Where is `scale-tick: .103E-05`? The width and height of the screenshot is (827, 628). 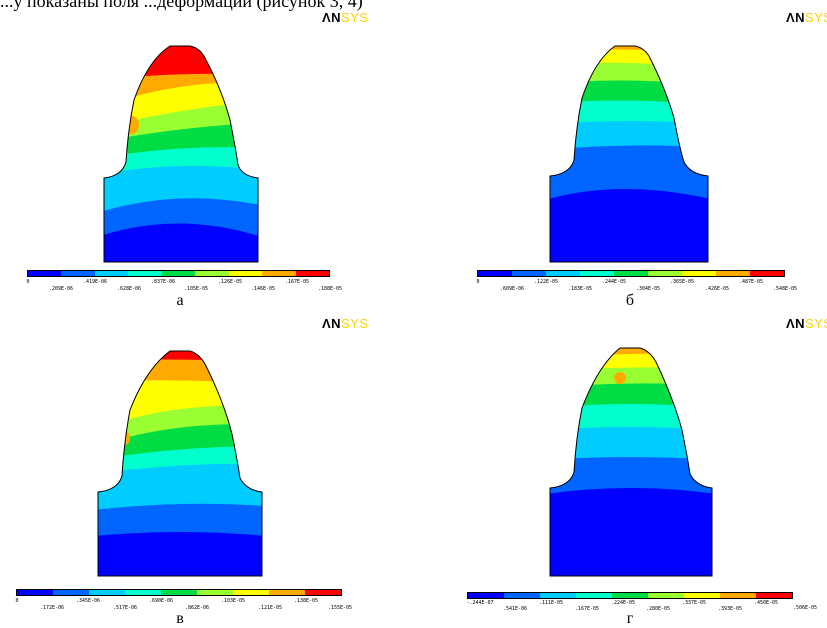 scale-tick: .103E-05 is located at coordinates (233, 601).